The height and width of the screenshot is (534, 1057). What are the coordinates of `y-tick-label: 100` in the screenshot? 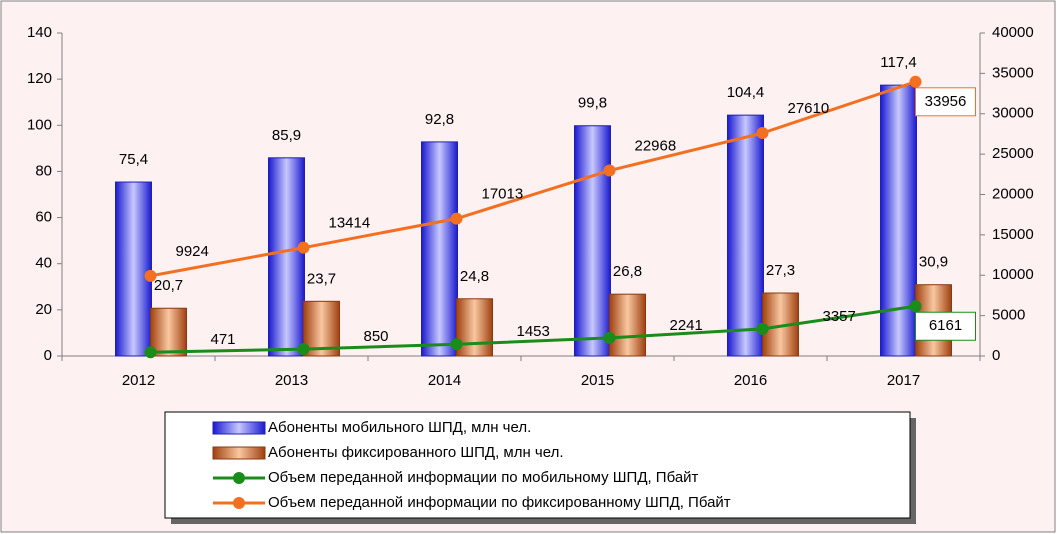 It's located at (39, 124).